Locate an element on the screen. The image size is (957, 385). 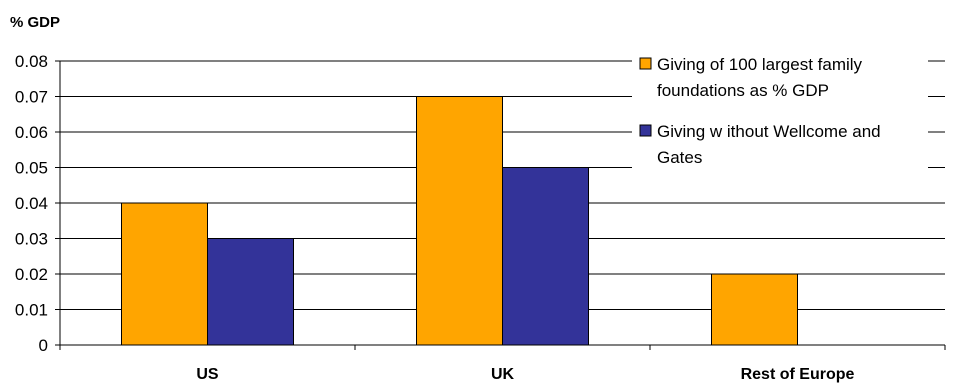
legend-label: Giving w ithout Wellcome and is located at coordinates (769, 131).